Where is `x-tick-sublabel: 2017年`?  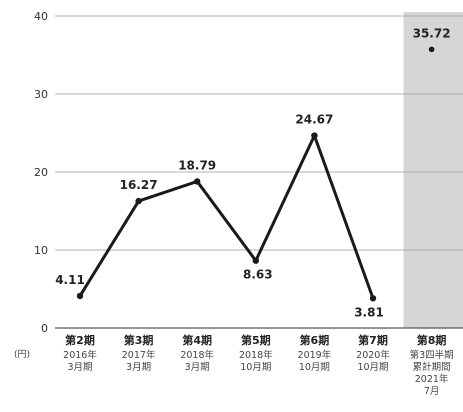
x-tick-sublabel: 2017年 is located at coordinates (139, 355).